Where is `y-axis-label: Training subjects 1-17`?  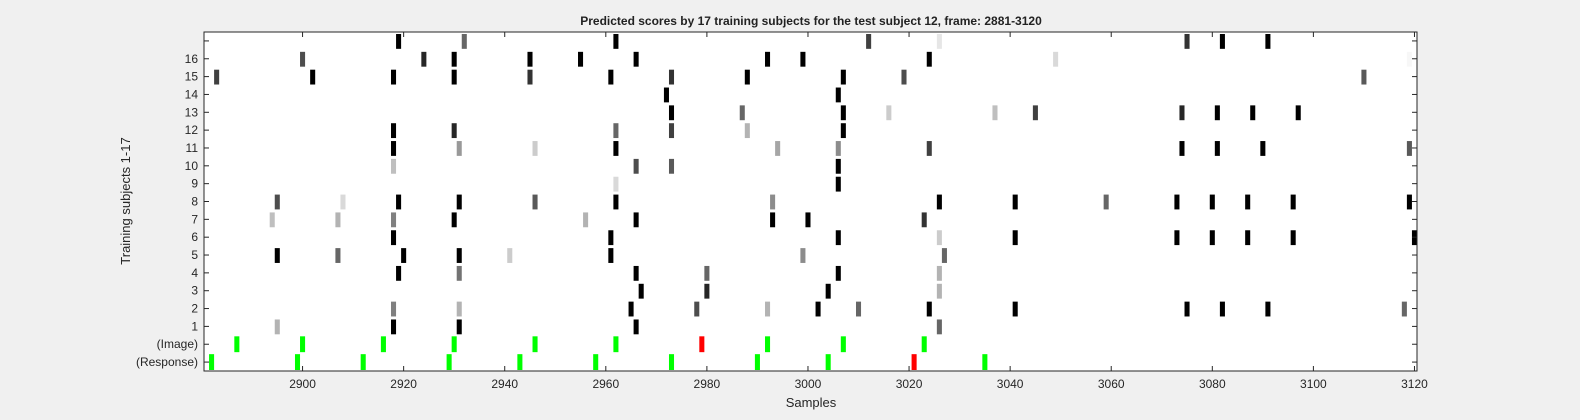 y-axis-label: Training subjects 1-17 is located at coordinates (125, 200).